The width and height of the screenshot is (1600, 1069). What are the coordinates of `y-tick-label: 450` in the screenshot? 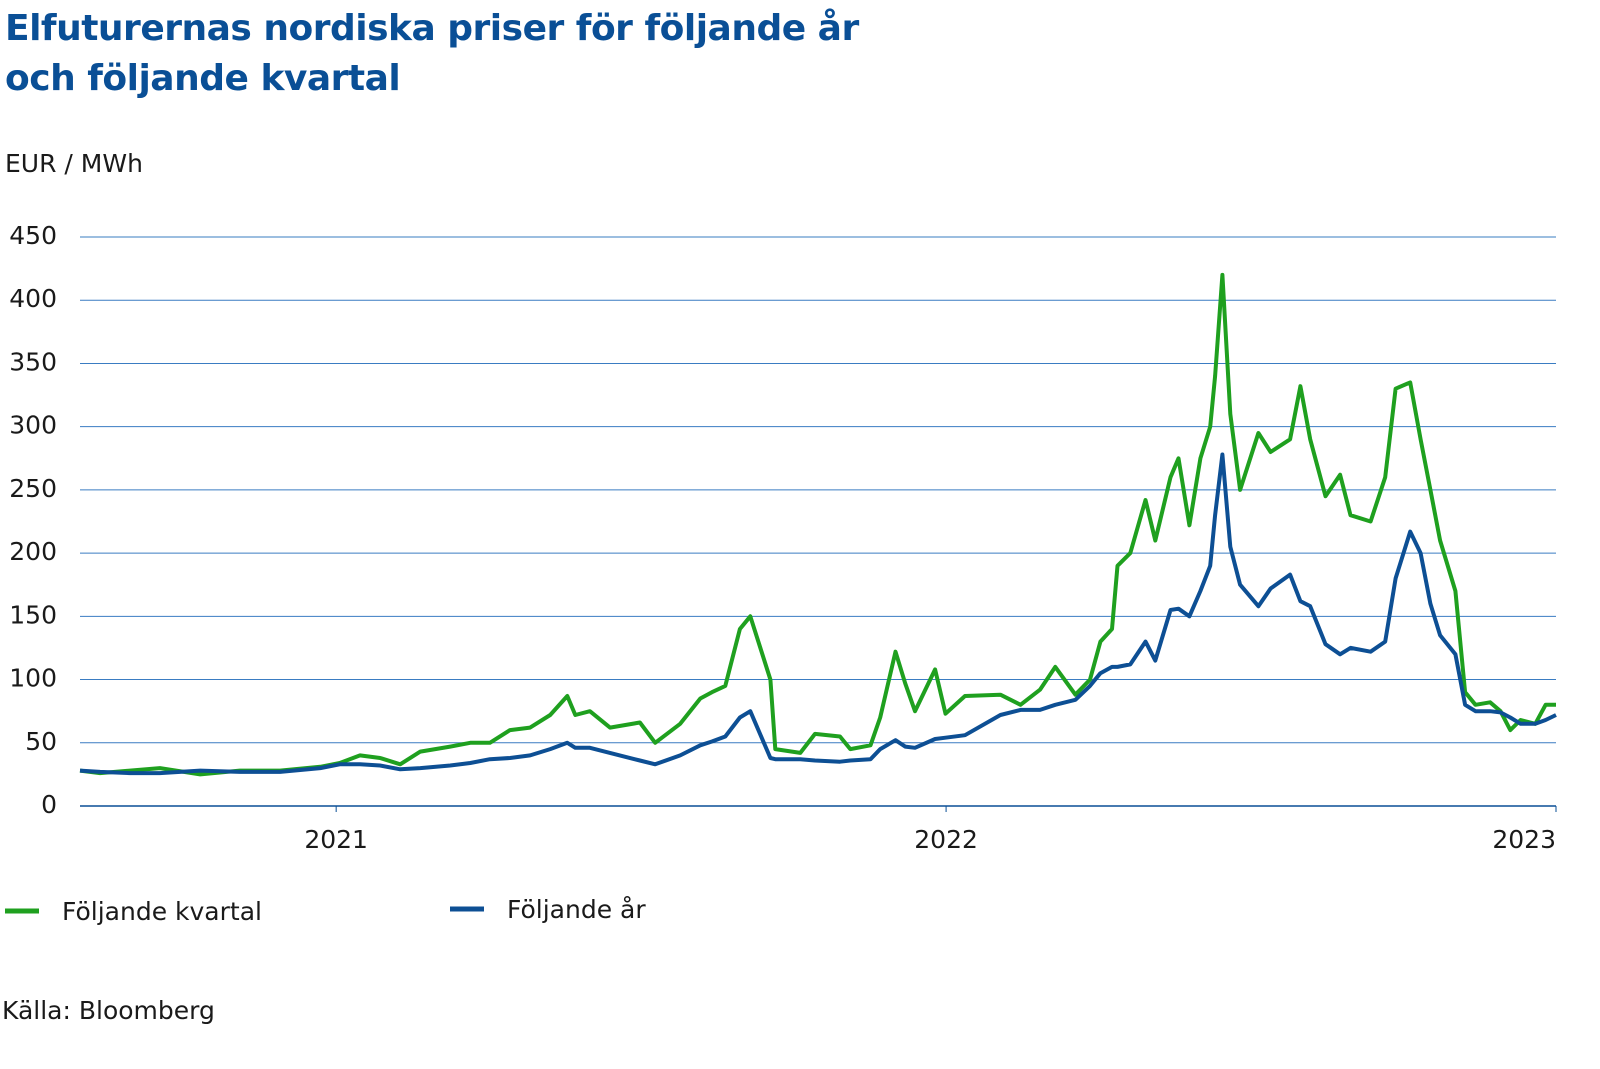 It's located at (33, 235).